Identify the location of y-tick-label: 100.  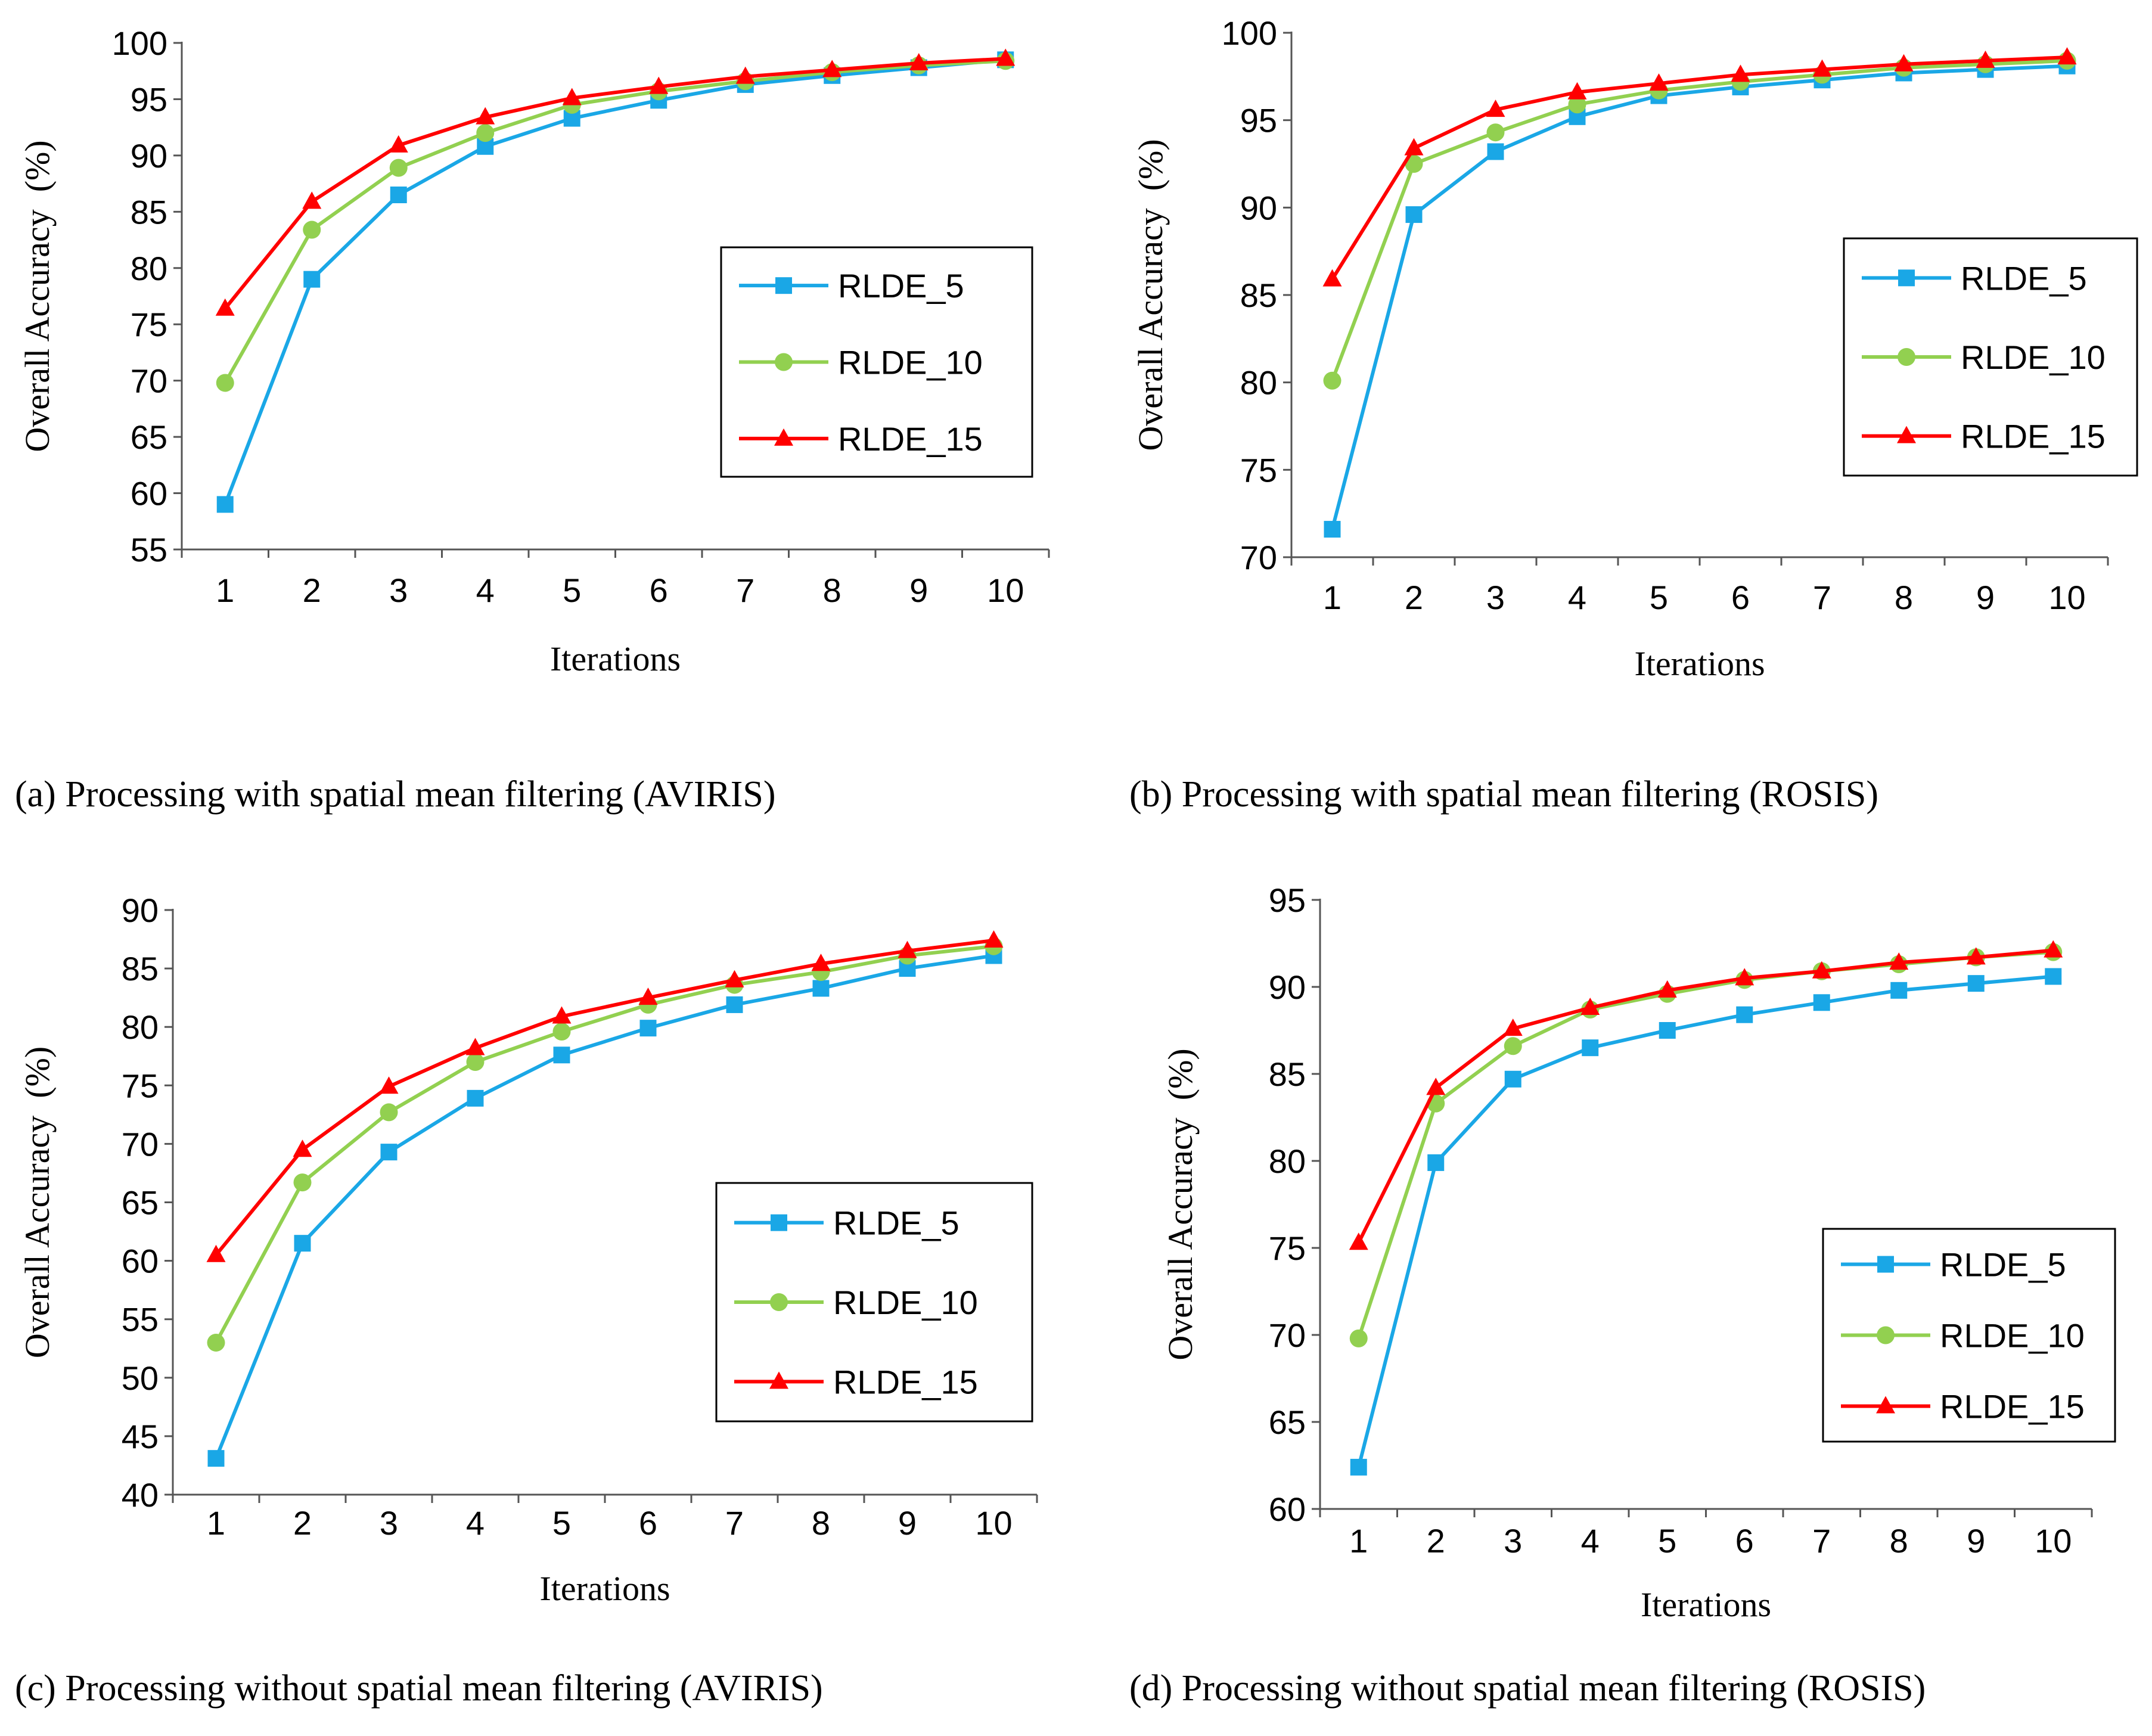
(139, 43).